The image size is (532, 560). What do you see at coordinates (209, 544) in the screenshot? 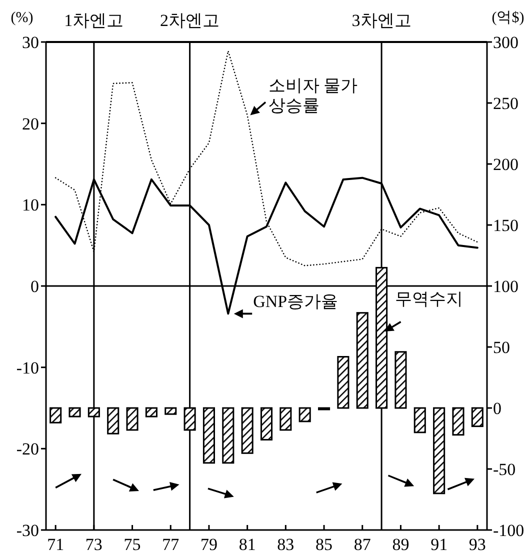
I see `x-tick-label: 79` at bounding box center [209, 544].